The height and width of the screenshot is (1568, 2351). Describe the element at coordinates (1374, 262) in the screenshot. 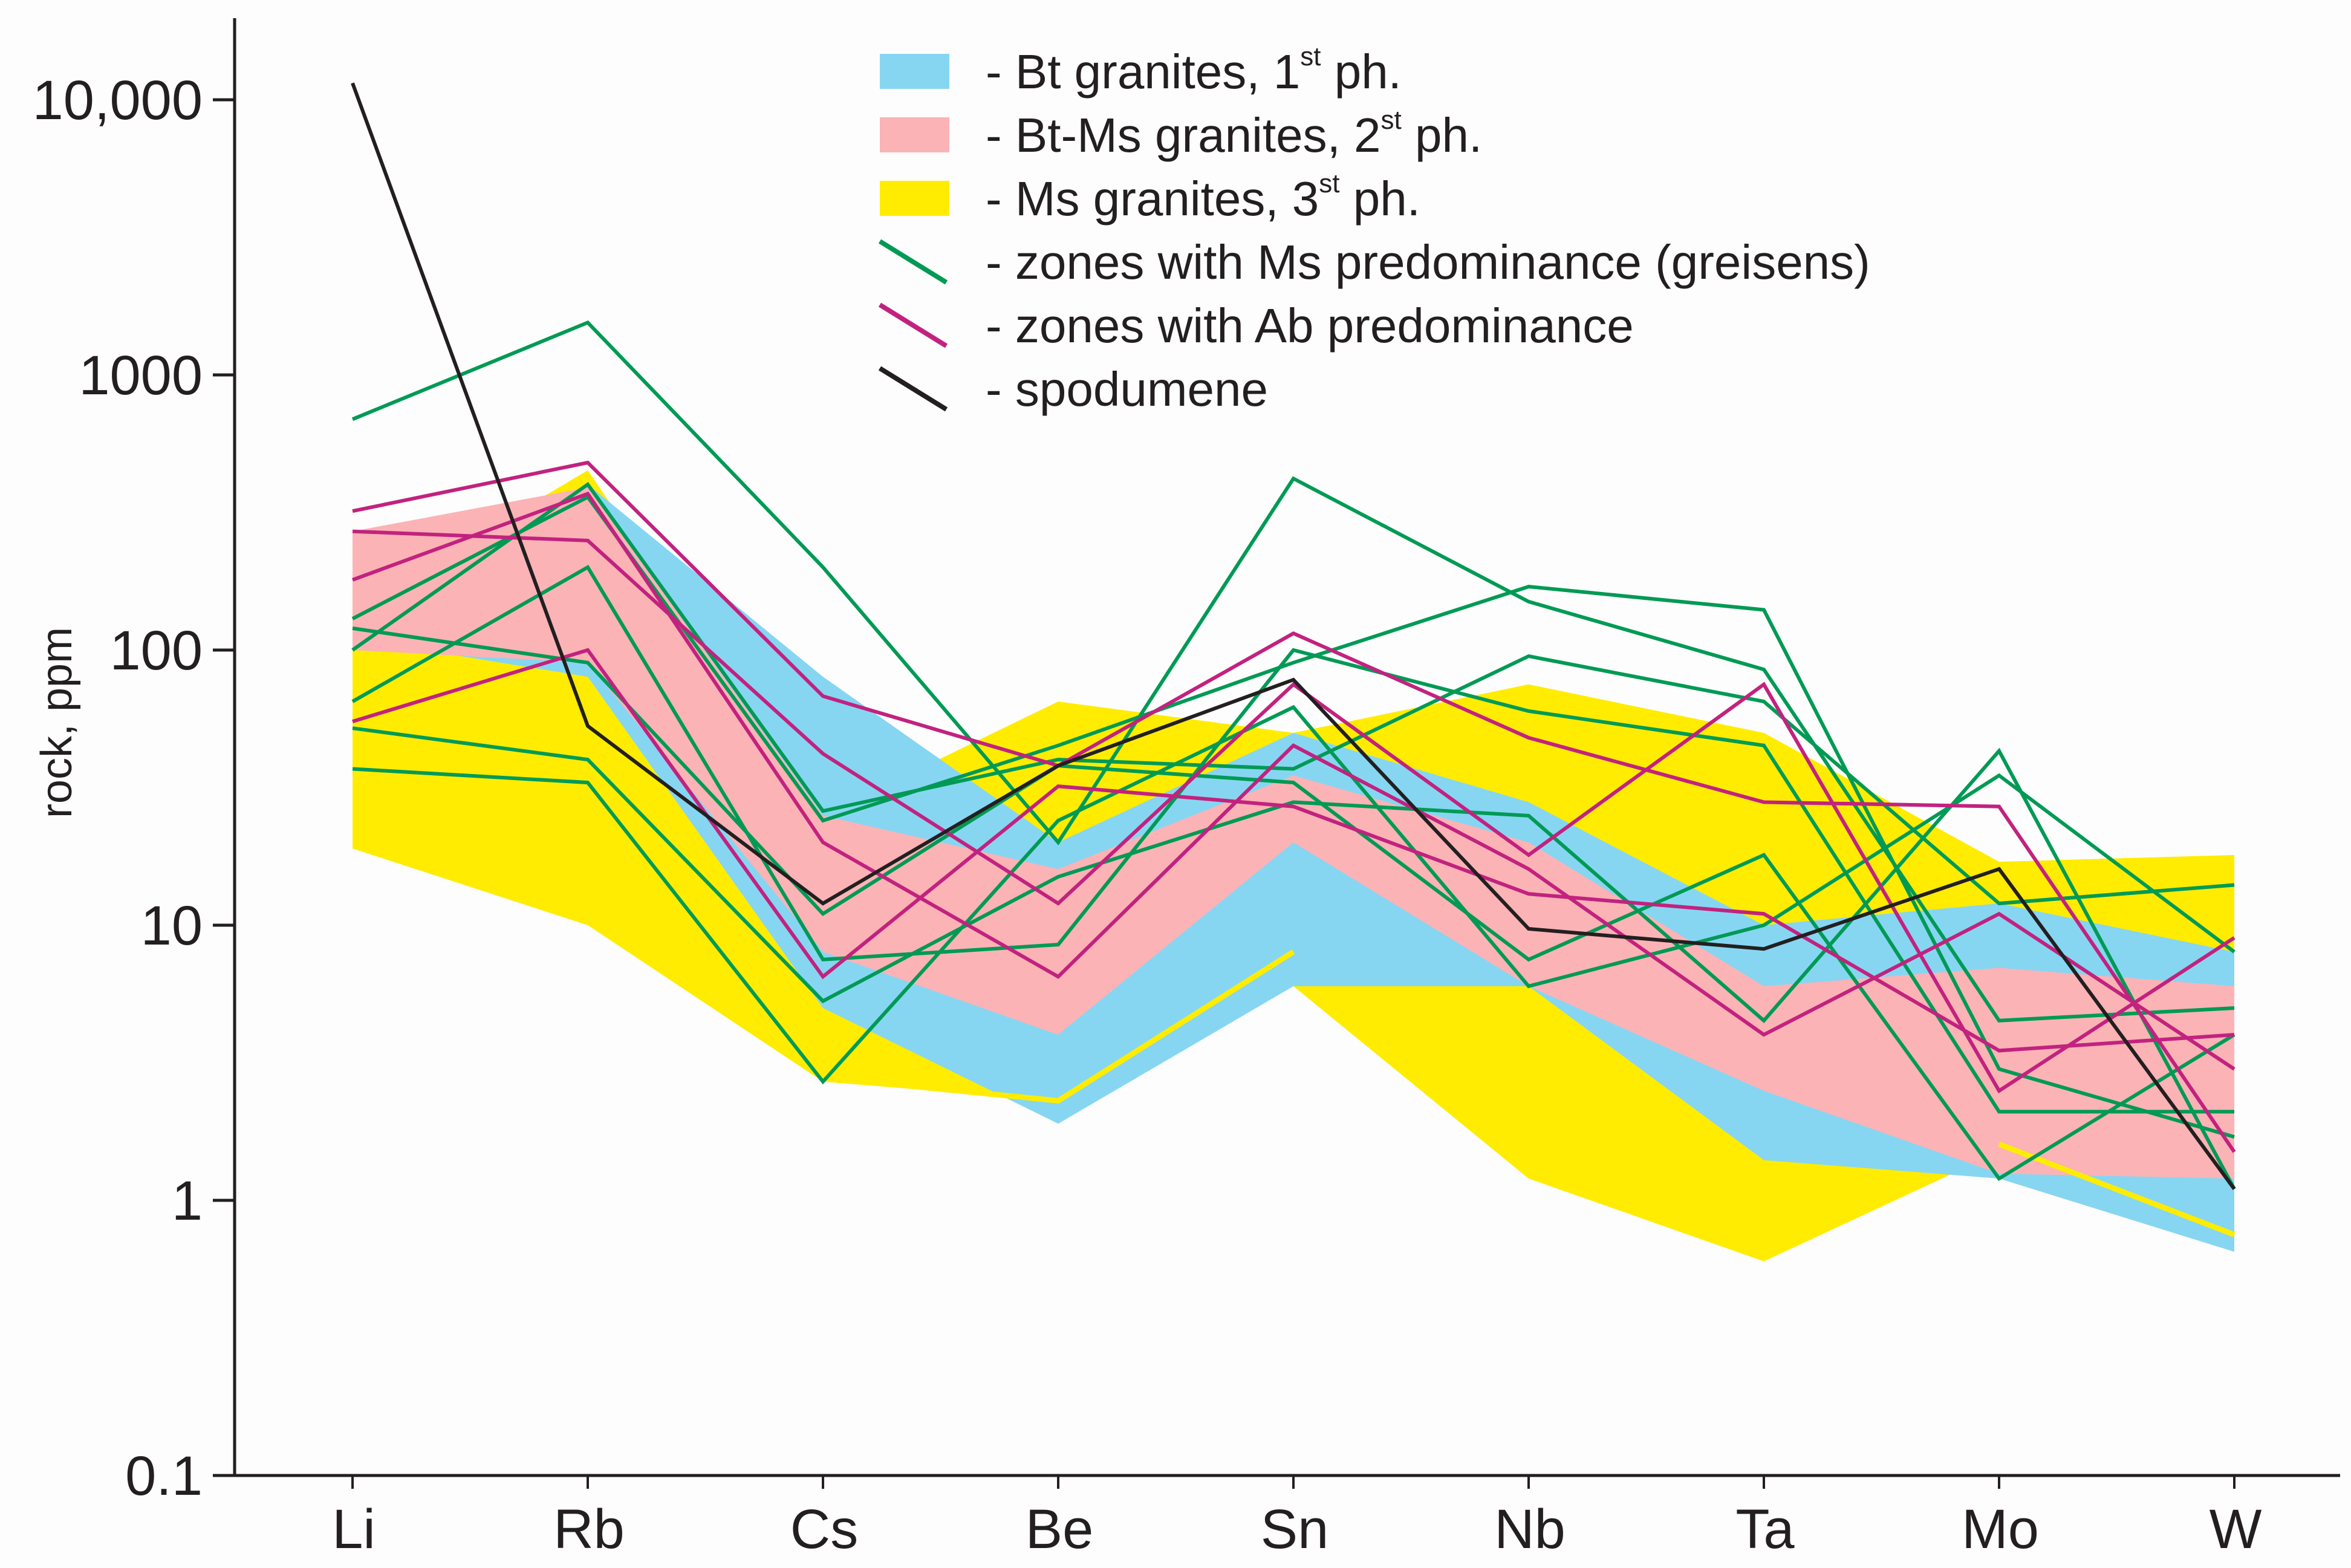

I see `legend-entry-3: - zones with Ms predominance (greisens)` at that location.